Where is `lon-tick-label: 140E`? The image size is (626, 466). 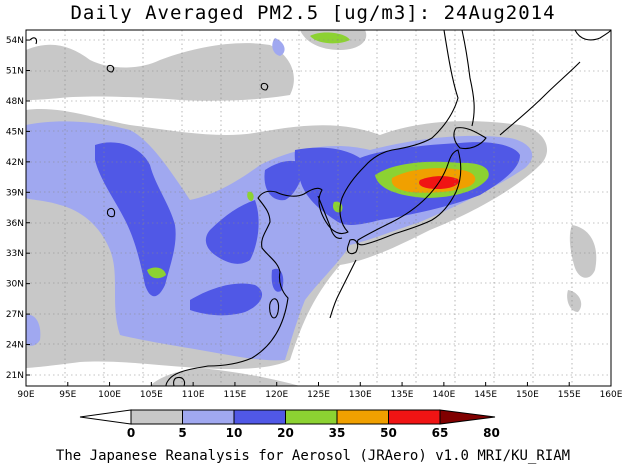 lon-tick-label: 140E is located at coordinates (443, 395).